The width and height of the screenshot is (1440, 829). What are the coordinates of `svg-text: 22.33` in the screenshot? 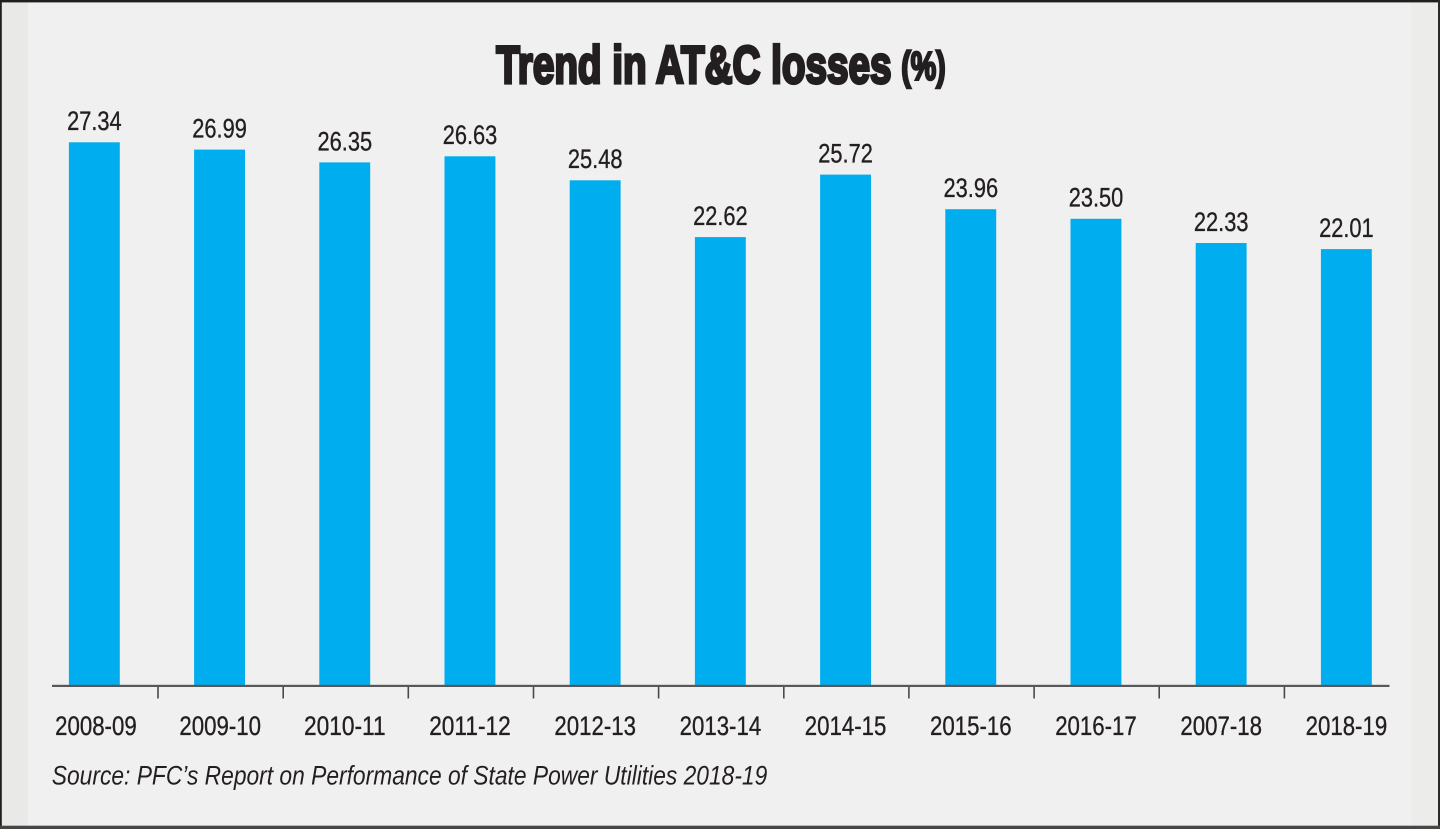 It's located at (1221, 222).